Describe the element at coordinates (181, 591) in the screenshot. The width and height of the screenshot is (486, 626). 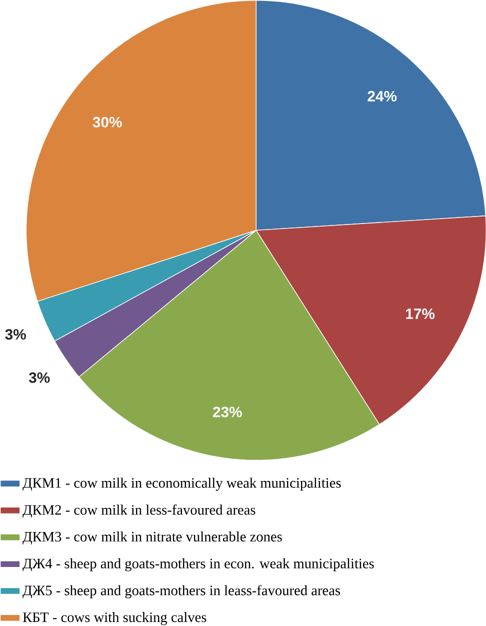
I see `legend-label: ДЖ5 - sheep and goats-mothers in leass-favoured areas` at that location.